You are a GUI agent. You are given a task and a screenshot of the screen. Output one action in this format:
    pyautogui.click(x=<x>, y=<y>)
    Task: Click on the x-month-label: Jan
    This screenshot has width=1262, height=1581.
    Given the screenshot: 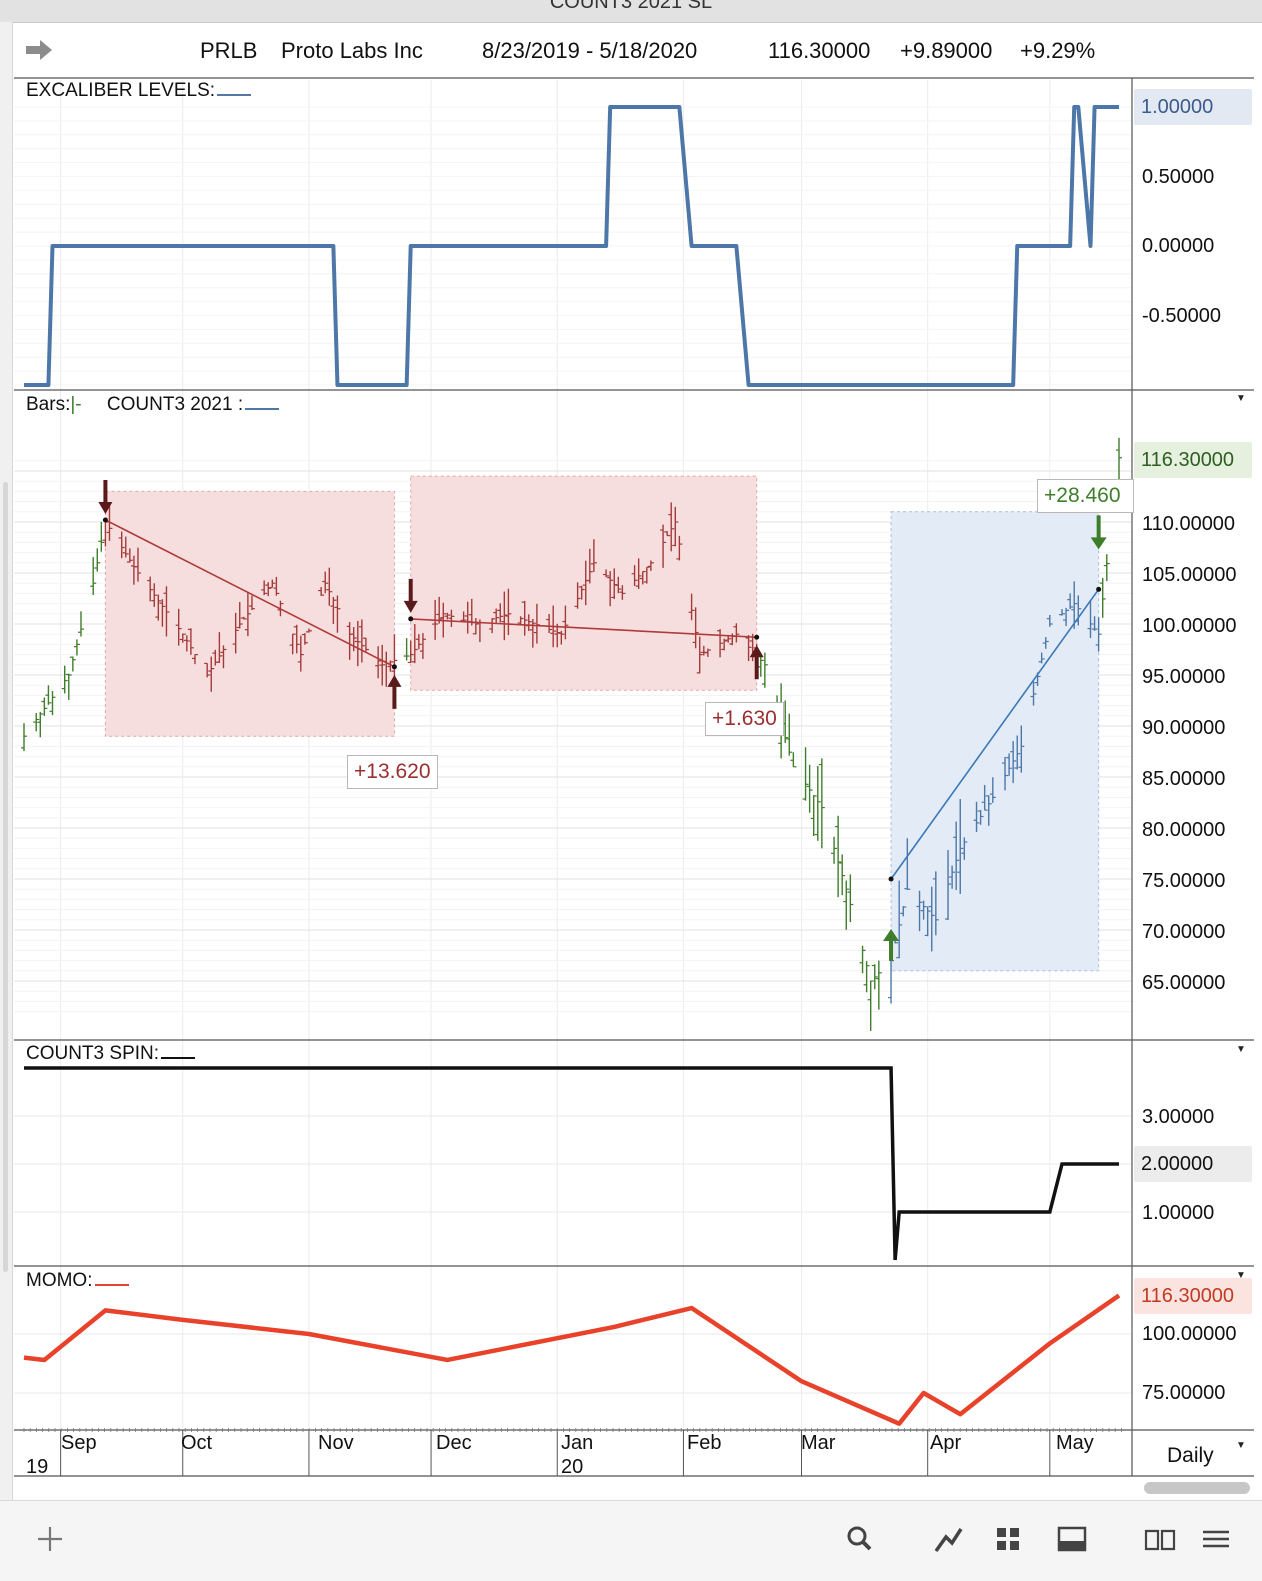 What is the action you would take?
    pyautogui.click(x=577, y=1443)
    